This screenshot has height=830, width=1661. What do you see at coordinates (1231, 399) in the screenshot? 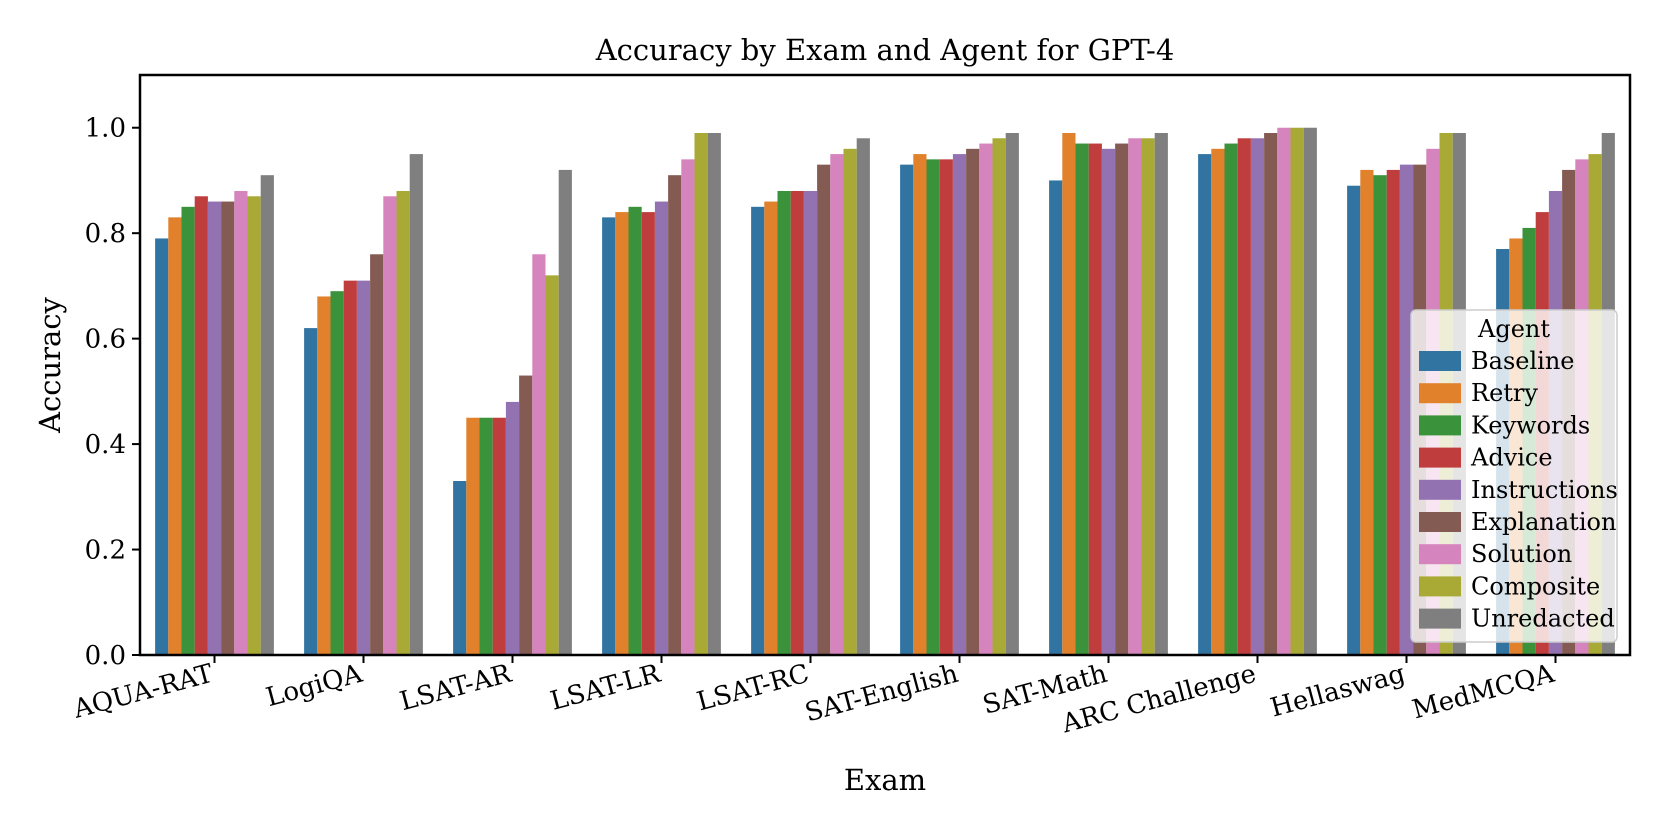
I see `bar-keywords-arc-challenge` at bounding box center [1231, 399].